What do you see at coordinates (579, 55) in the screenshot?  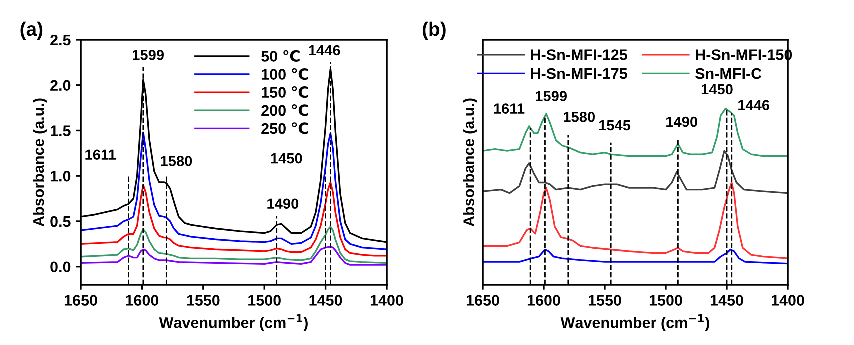 I see `legend-label: H-Sn-MFI-125` at bounding box center [579, 55].